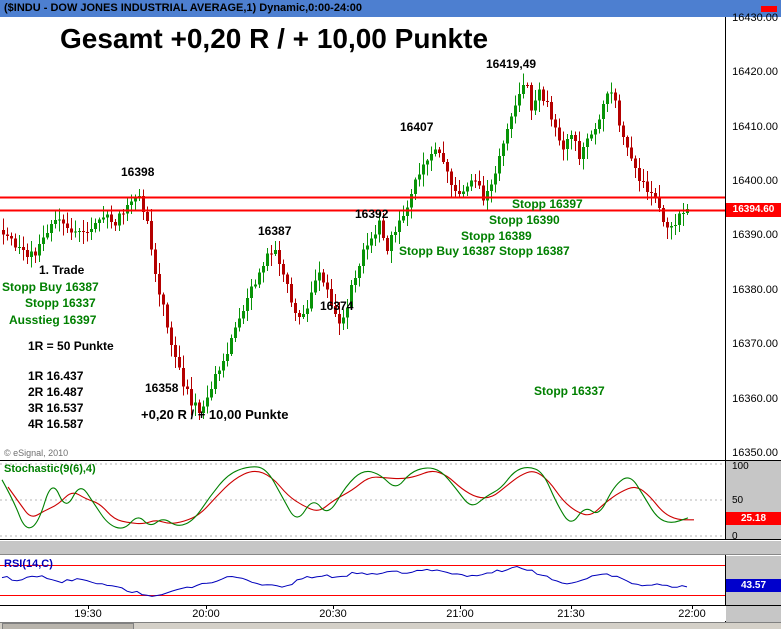 This screenshot has width=781, height=629. I want to click on time-axis-label: 20:00, so click(206, 614).